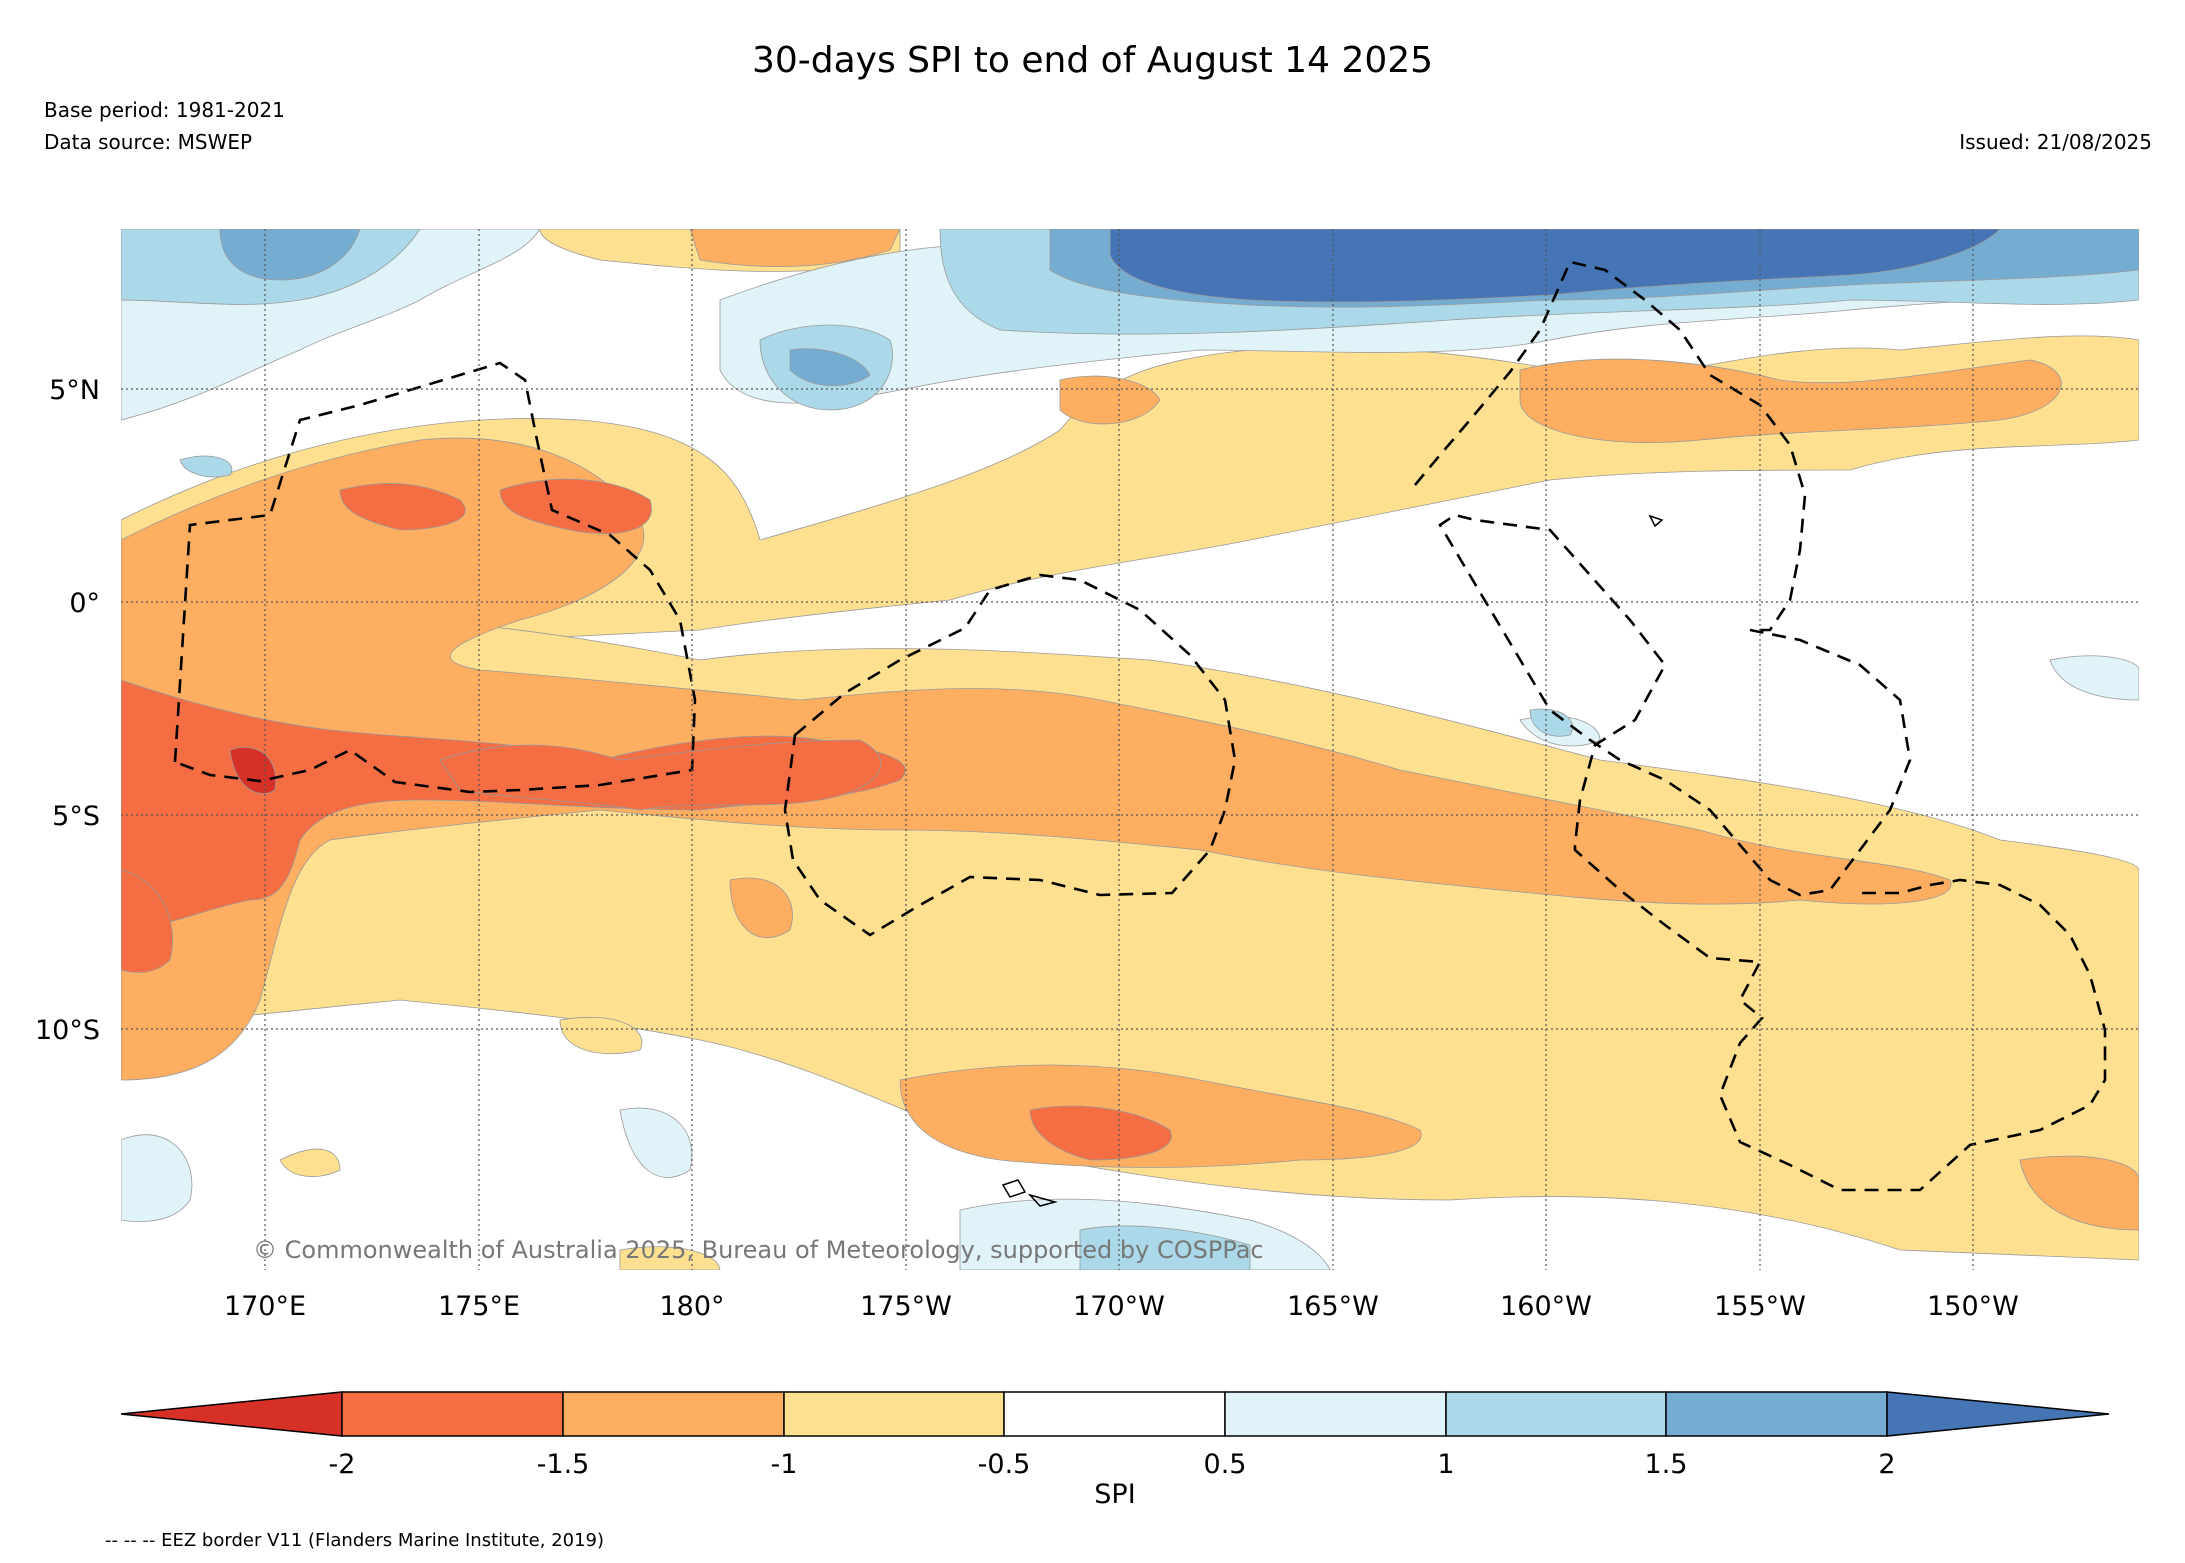 The height and width of the screenshot is (1563, 2185). I want to click on colorbar-ticks: -2 -1.5 -1 -0.5 0.5 1 1.5 2 SPI, so click(1112, 1479).